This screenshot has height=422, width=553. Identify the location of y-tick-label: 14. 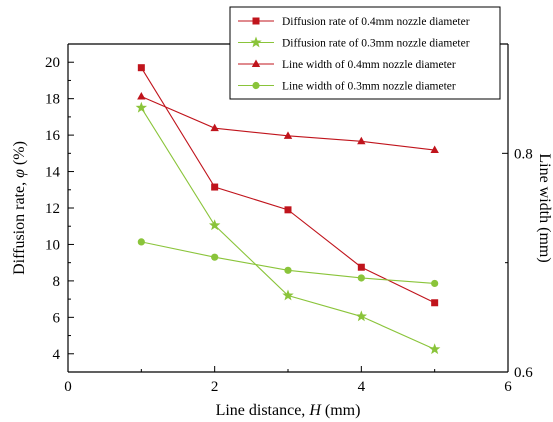
(53, 173).